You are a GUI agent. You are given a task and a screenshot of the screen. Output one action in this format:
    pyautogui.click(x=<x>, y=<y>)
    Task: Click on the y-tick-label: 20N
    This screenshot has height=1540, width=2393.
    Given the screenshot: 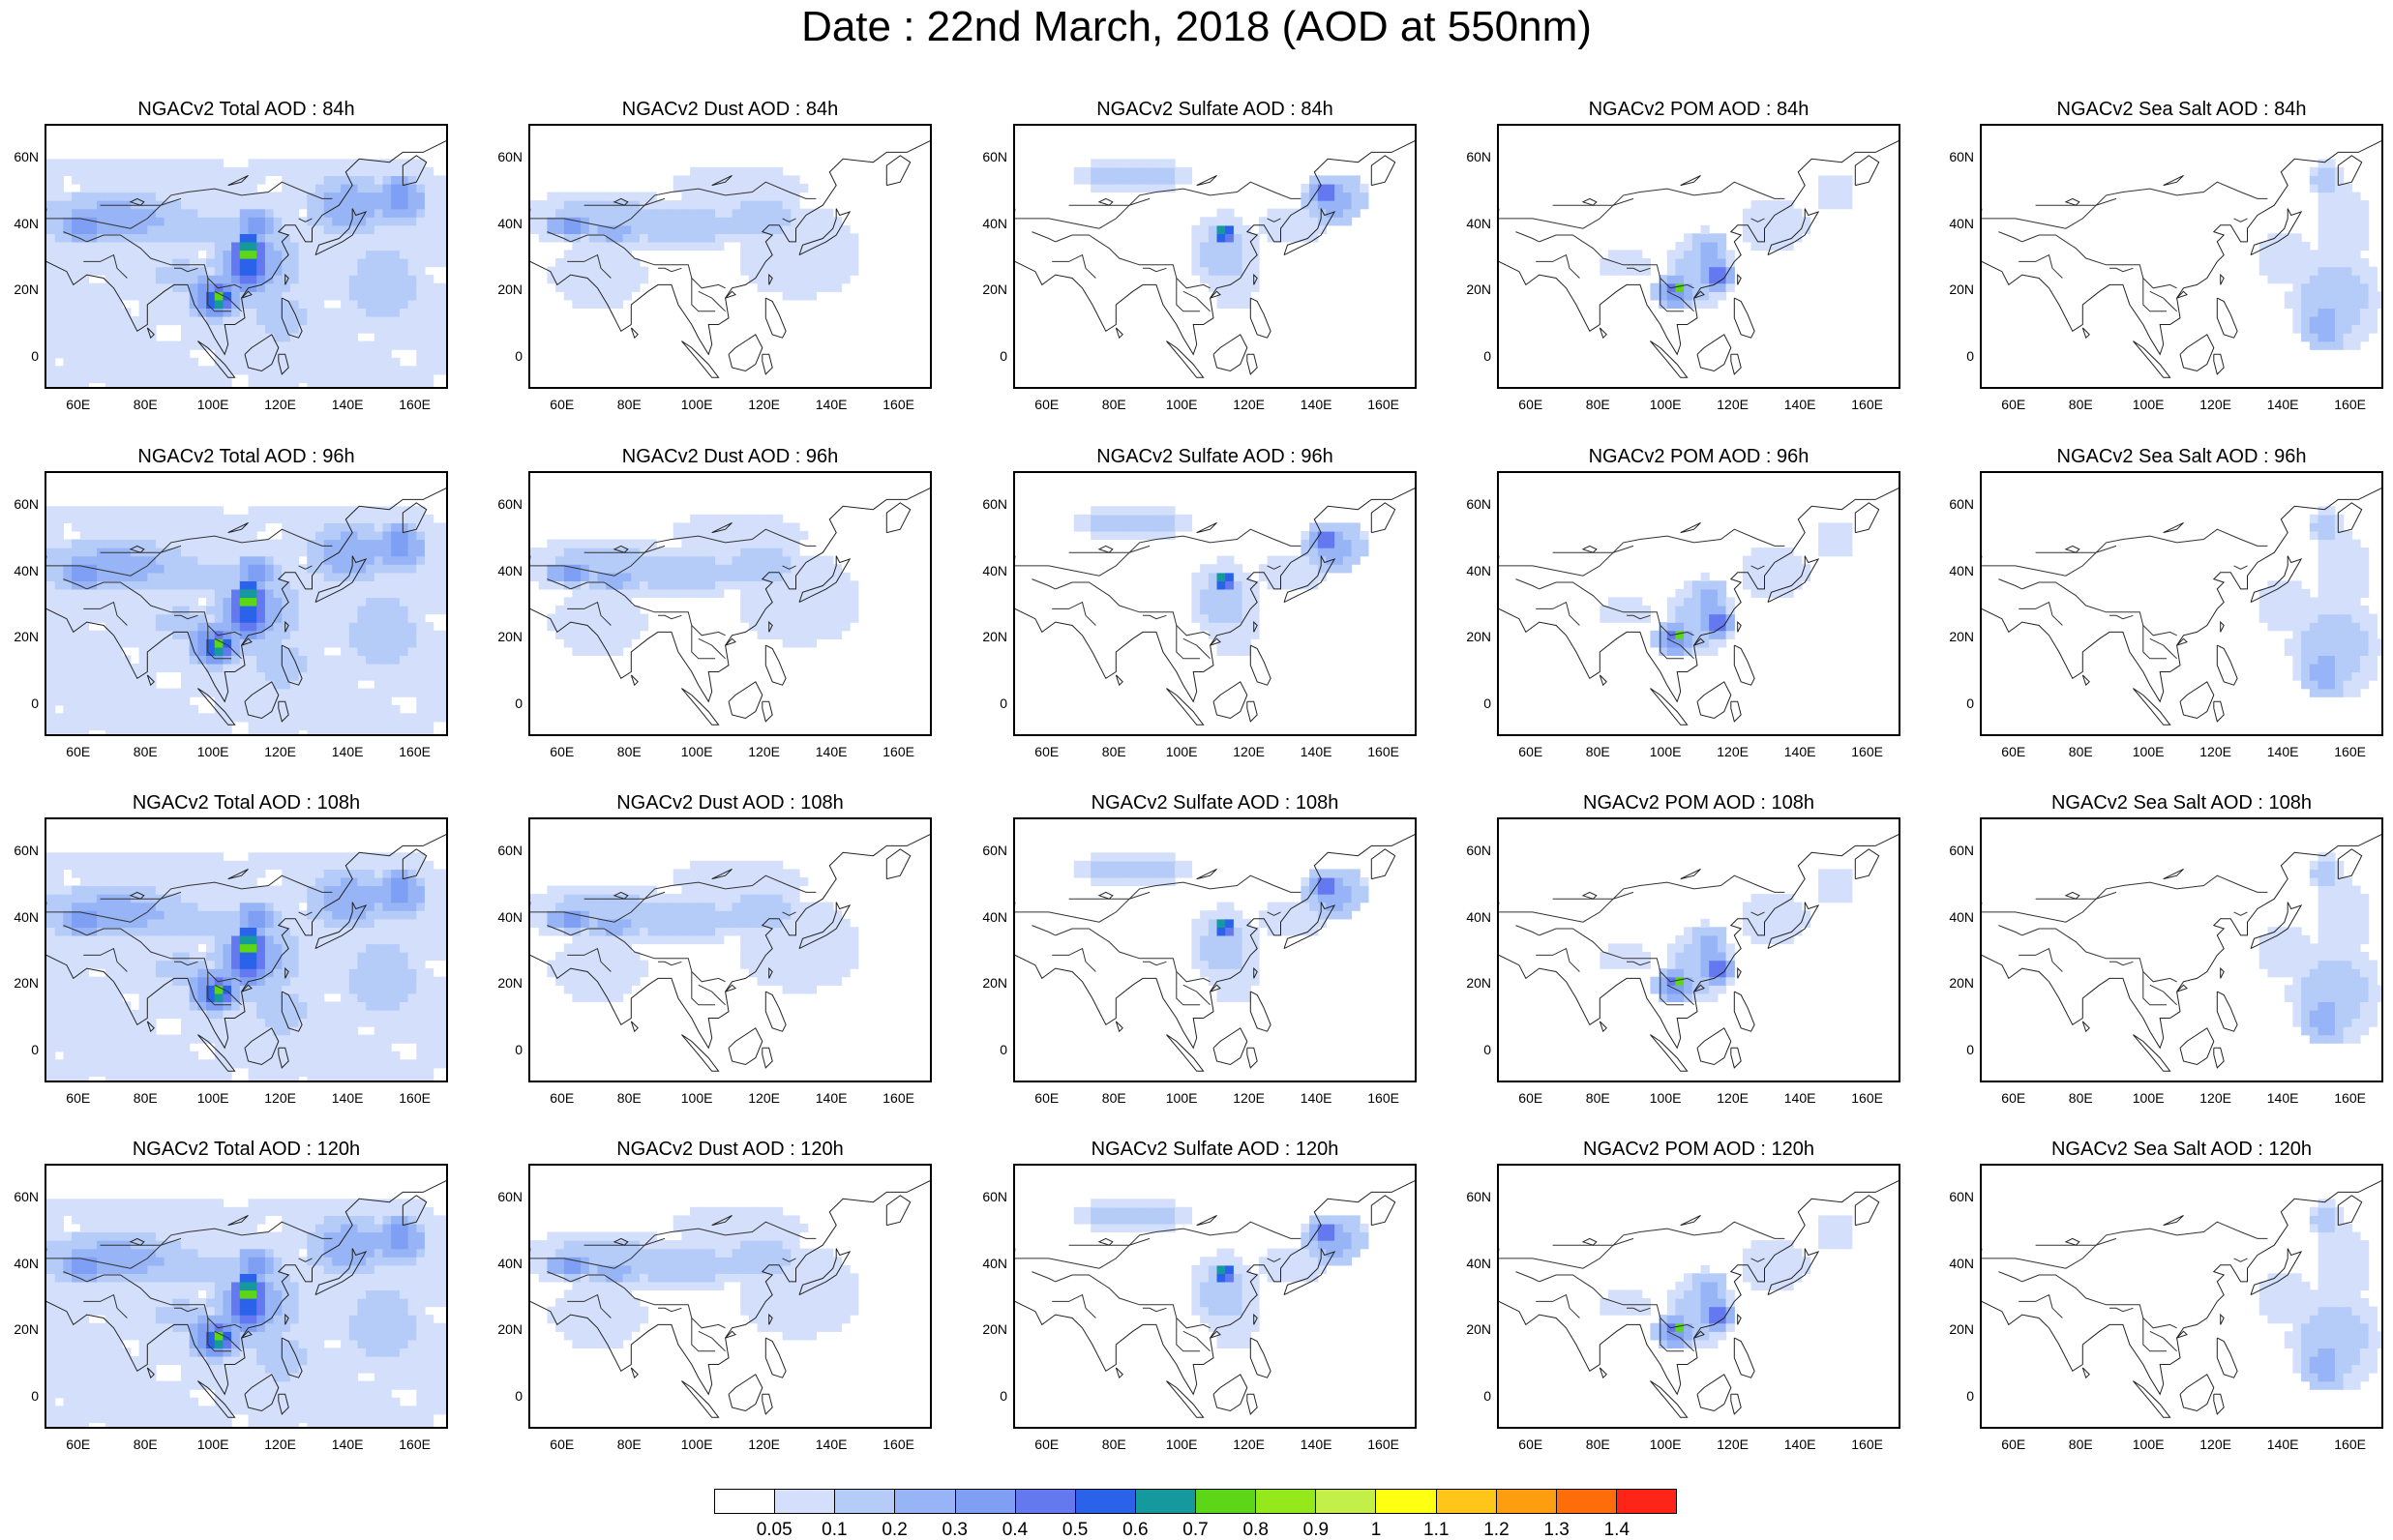 What is the action you would take?
    pyautogui.click(x=1478, y=637)
    